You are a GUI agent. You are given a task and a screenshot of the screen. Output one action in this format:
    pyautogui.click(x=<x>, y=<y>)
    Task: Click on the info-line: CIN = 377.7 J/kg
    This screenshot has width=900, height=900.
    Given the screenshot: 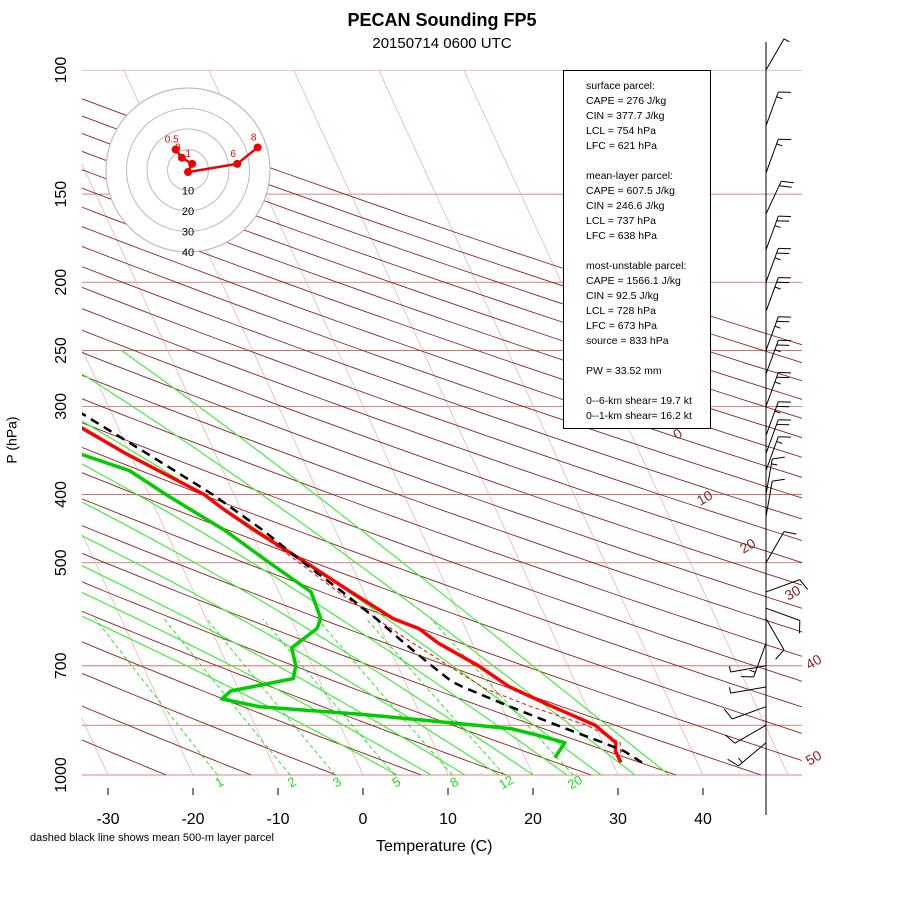 What is the action you would take?
    pyautogui.click(x=625, y=116)
    